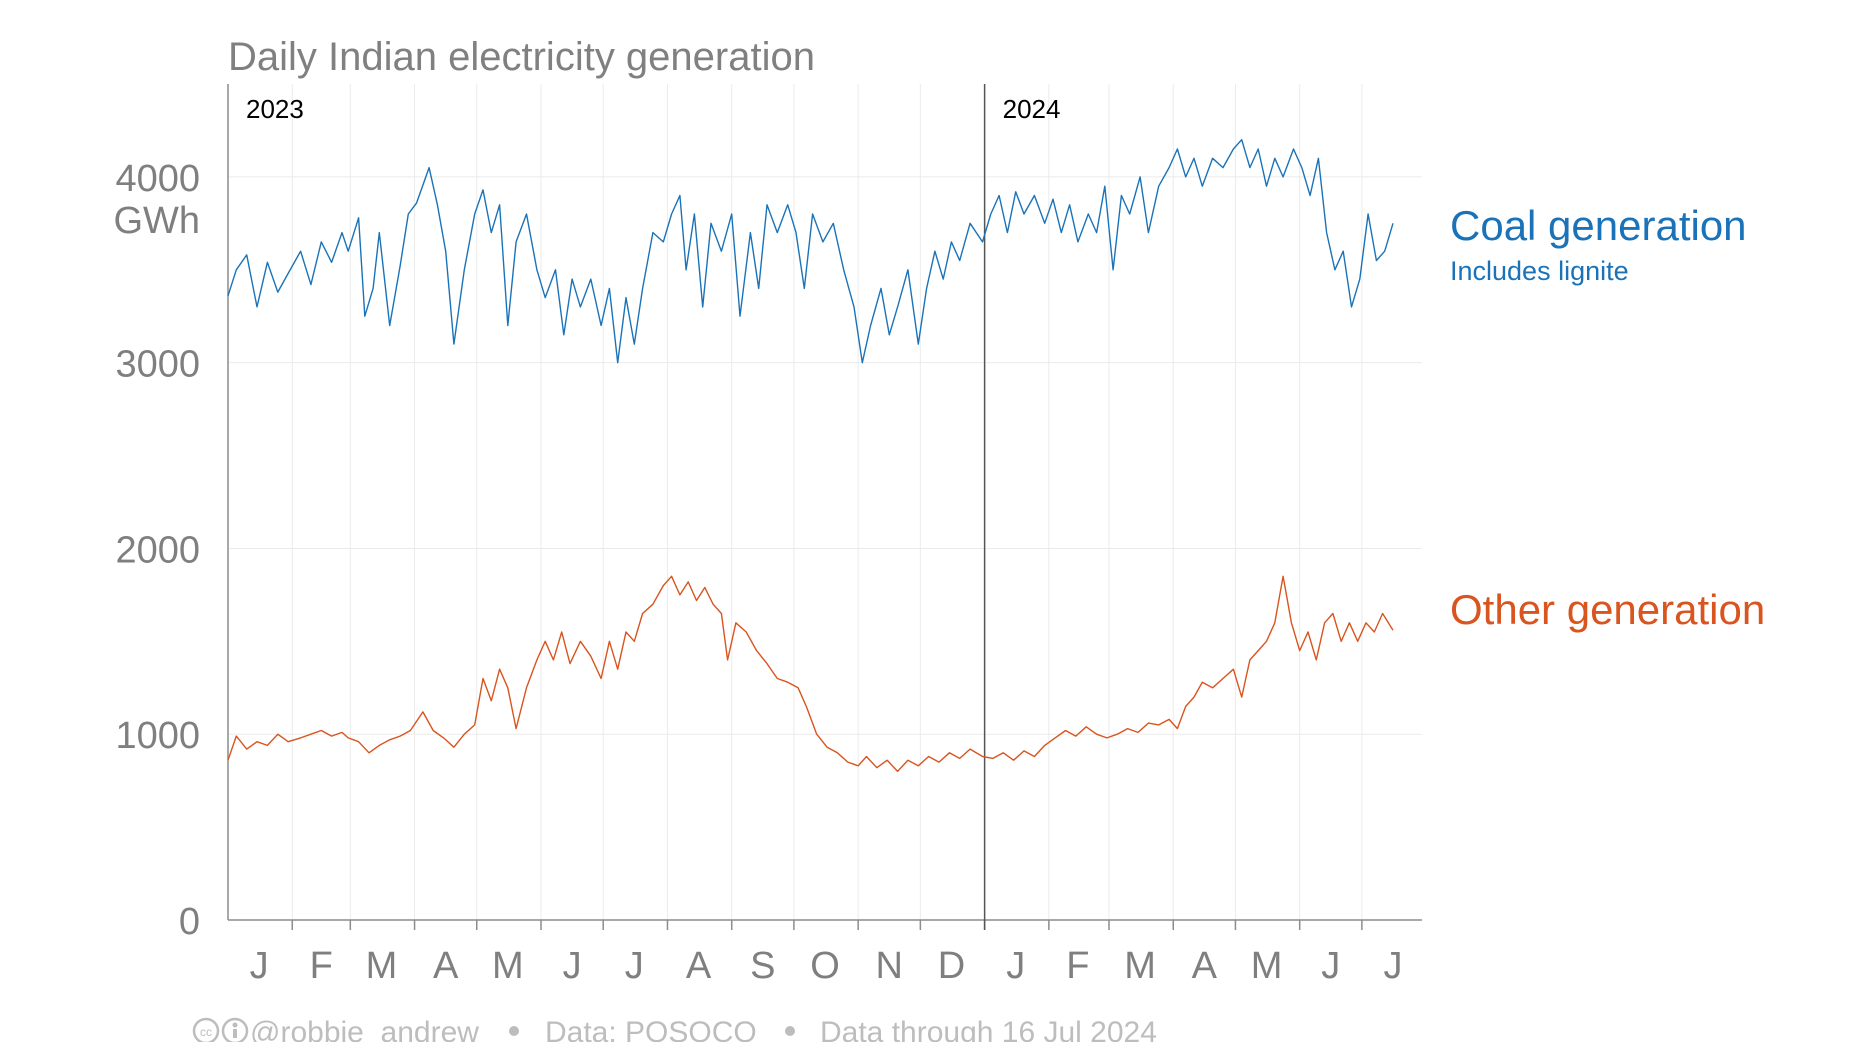  Describe the element at coordinates (988, 1029) in the screenshot. I see `footer-data-through: Data through 16 Jul 2024` at that location.